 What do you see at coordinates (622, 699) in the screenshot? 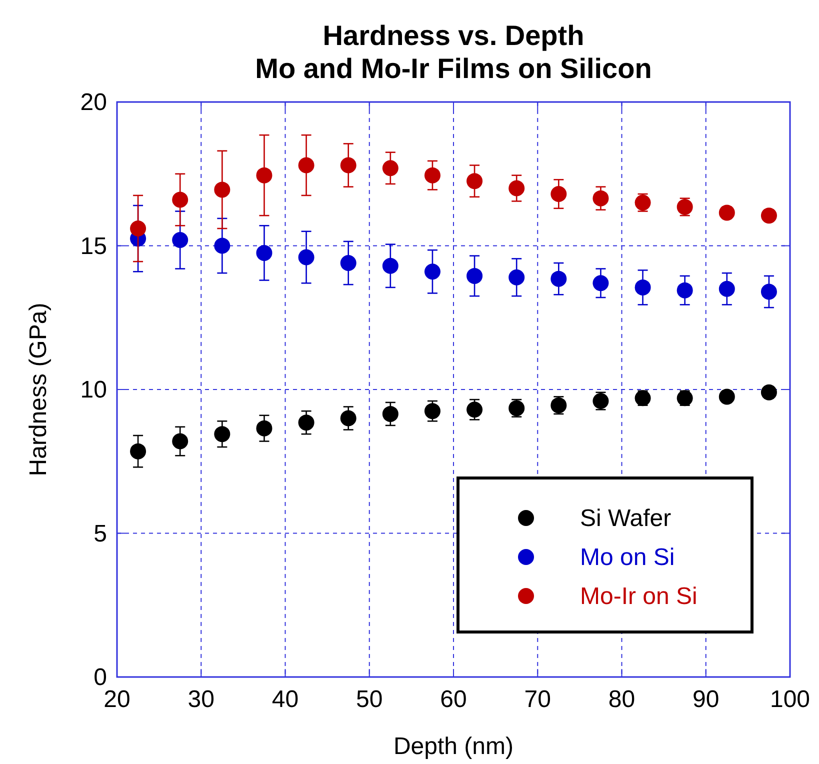
I see `x-tick-label: 80` at bounding box center [622, 699].